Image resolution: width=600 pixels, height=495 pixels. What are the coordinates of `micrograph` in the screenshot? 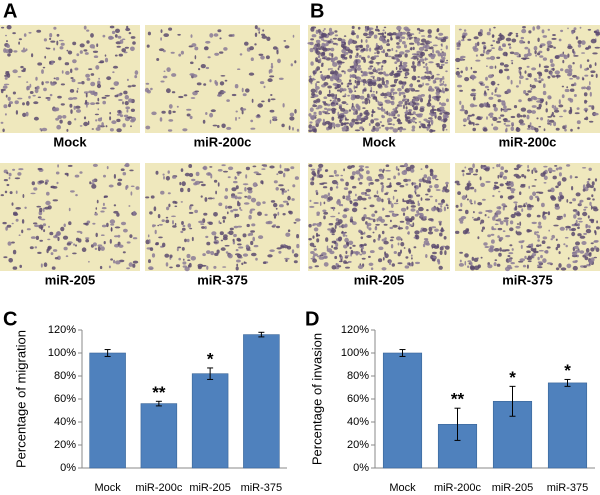 It's located at (378, 79).